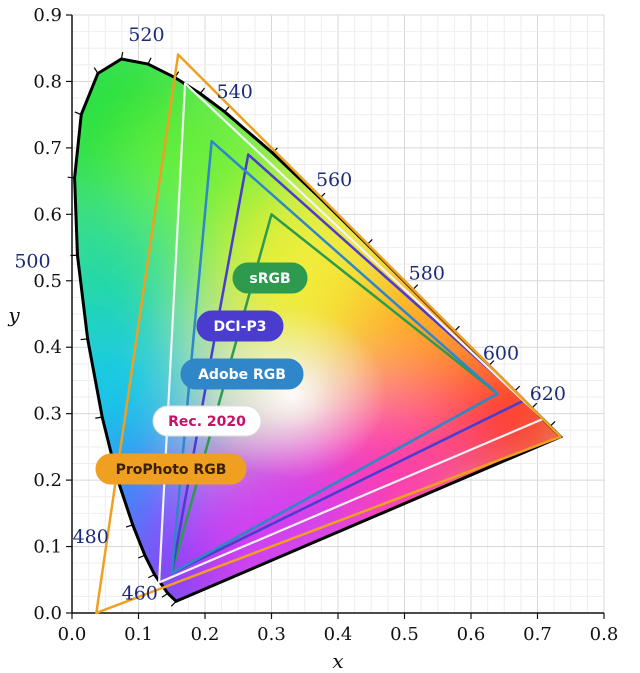 The image size is (640, 673). Describe the element at coordinates (47, 613) in the screenshot. I see `y-tick-label: 0.0` at that location.